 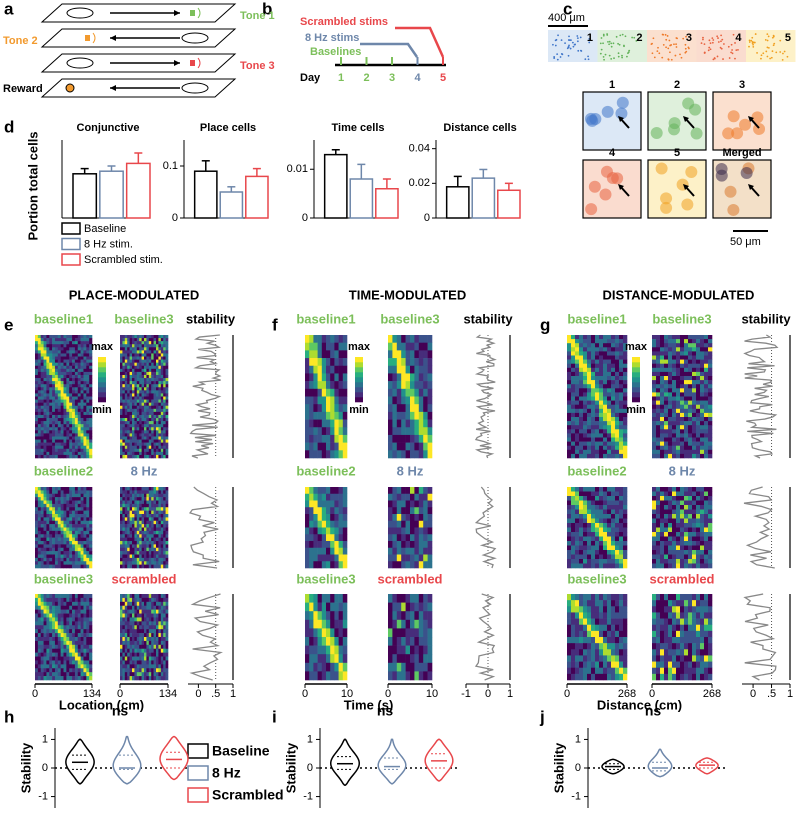 I want to click on bar, so click(x=231, y=205).